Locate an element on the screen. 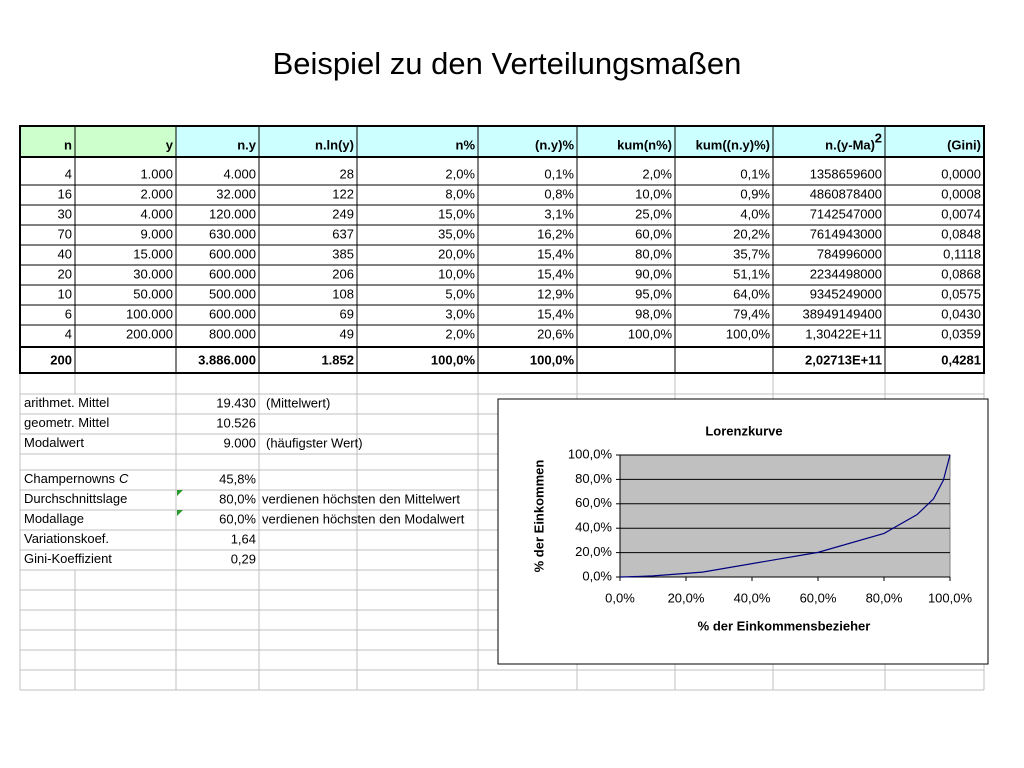  cell-value: 7614943000 is located at coordinates (846, 233).